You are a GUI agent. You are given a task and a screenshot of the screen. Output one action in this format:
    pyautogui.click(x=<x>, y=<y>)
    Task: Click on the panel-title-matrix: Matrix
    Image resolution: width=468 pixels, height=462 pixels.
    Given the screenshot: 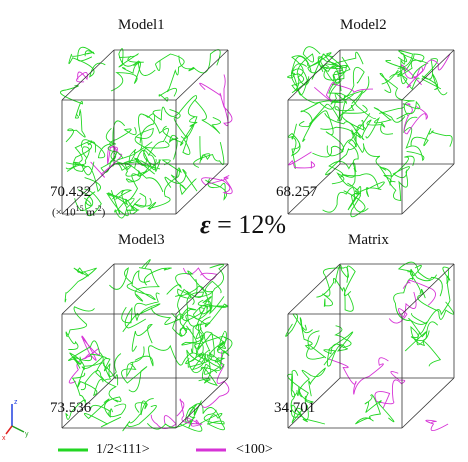 What is the action you would take?
    pyautogui.click(x=368, y=240)
    